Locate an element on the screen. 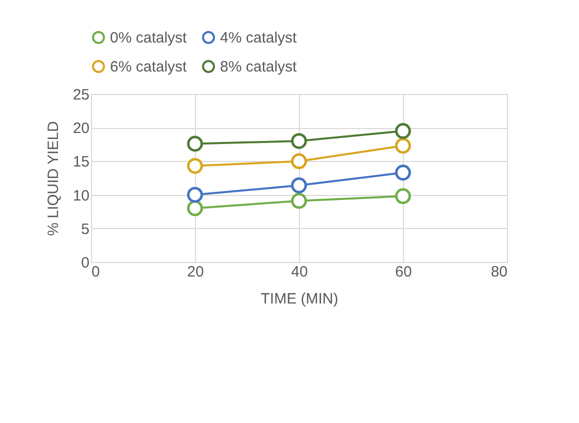 The width and height of the screenshot is (579, 423). legend-label: 4% catalyst is located at coordinates (259, 38).